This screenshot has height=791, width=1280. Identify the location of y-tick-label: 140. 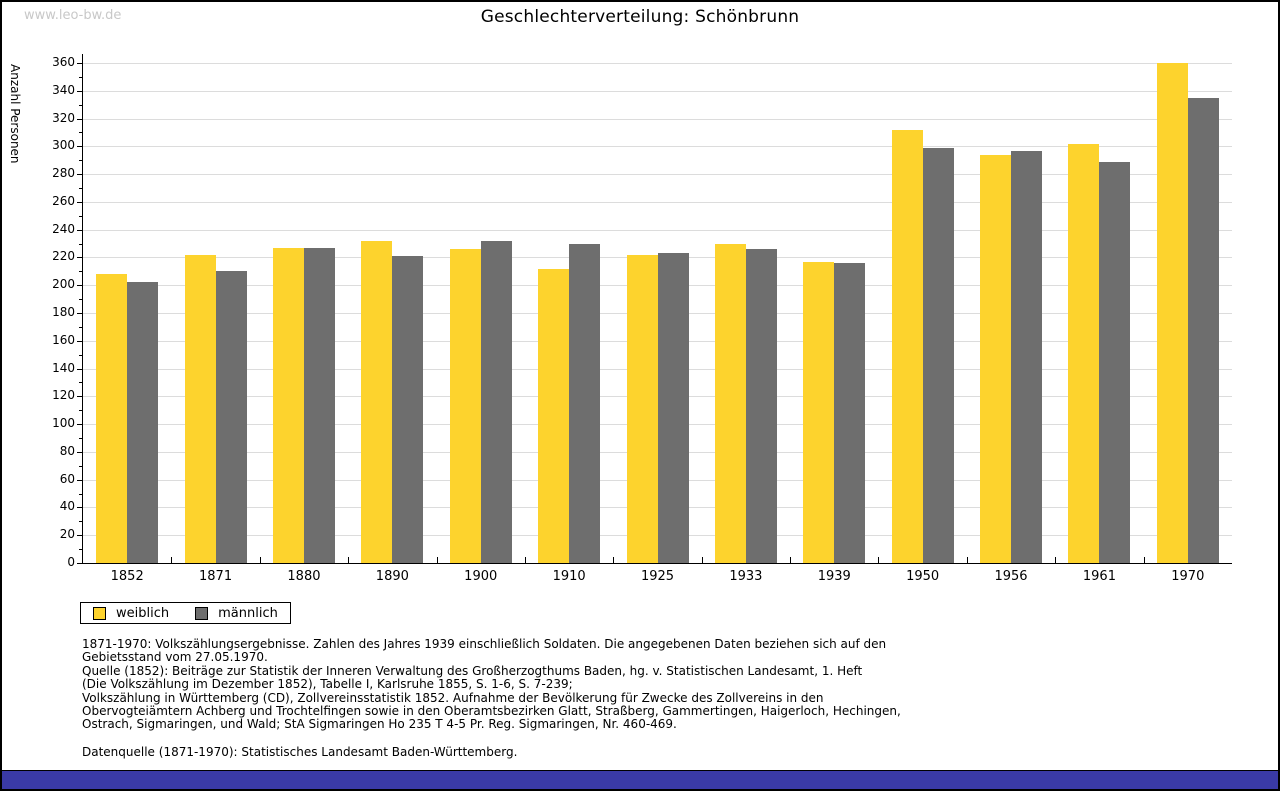
(63, 367).